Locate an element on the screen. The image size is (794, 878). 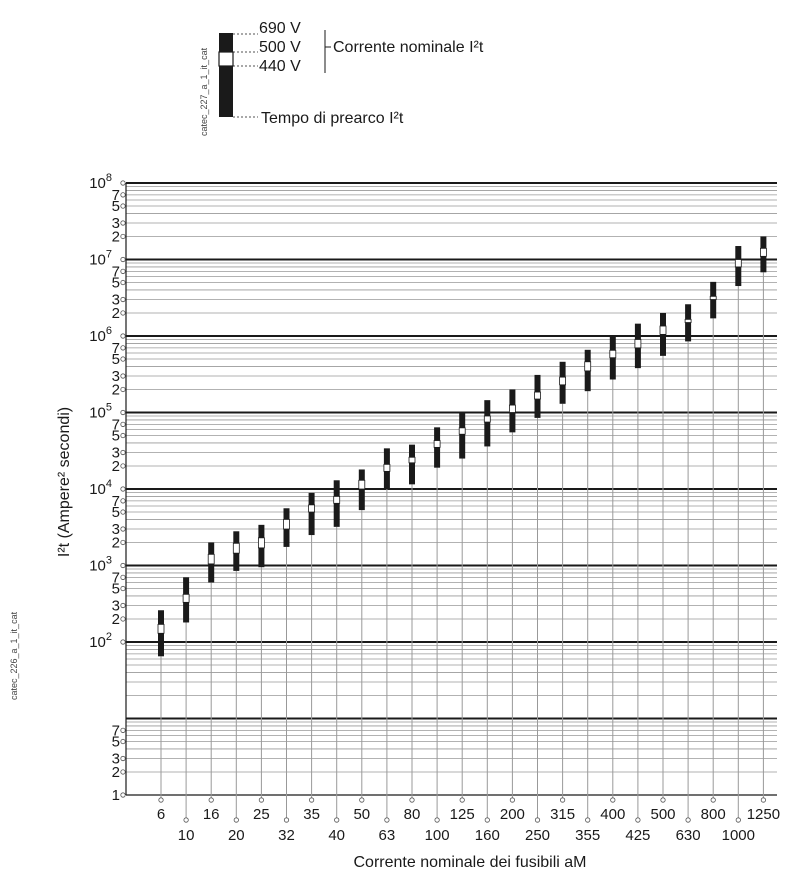
x-tick-label: 50 is located at coordinates (361, 814).